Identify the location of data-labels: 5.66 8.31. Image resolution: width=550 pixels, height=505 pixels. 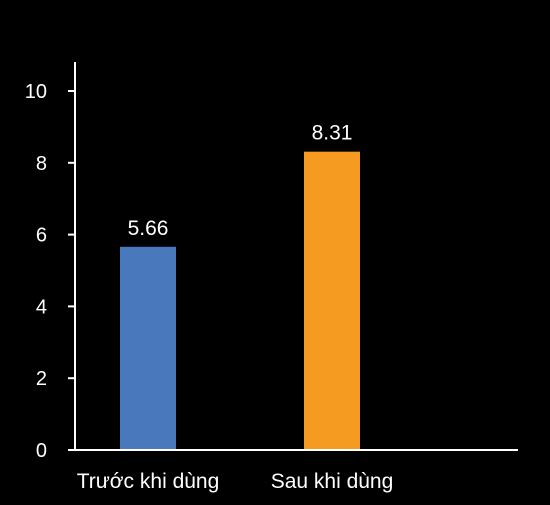
(240, 181).